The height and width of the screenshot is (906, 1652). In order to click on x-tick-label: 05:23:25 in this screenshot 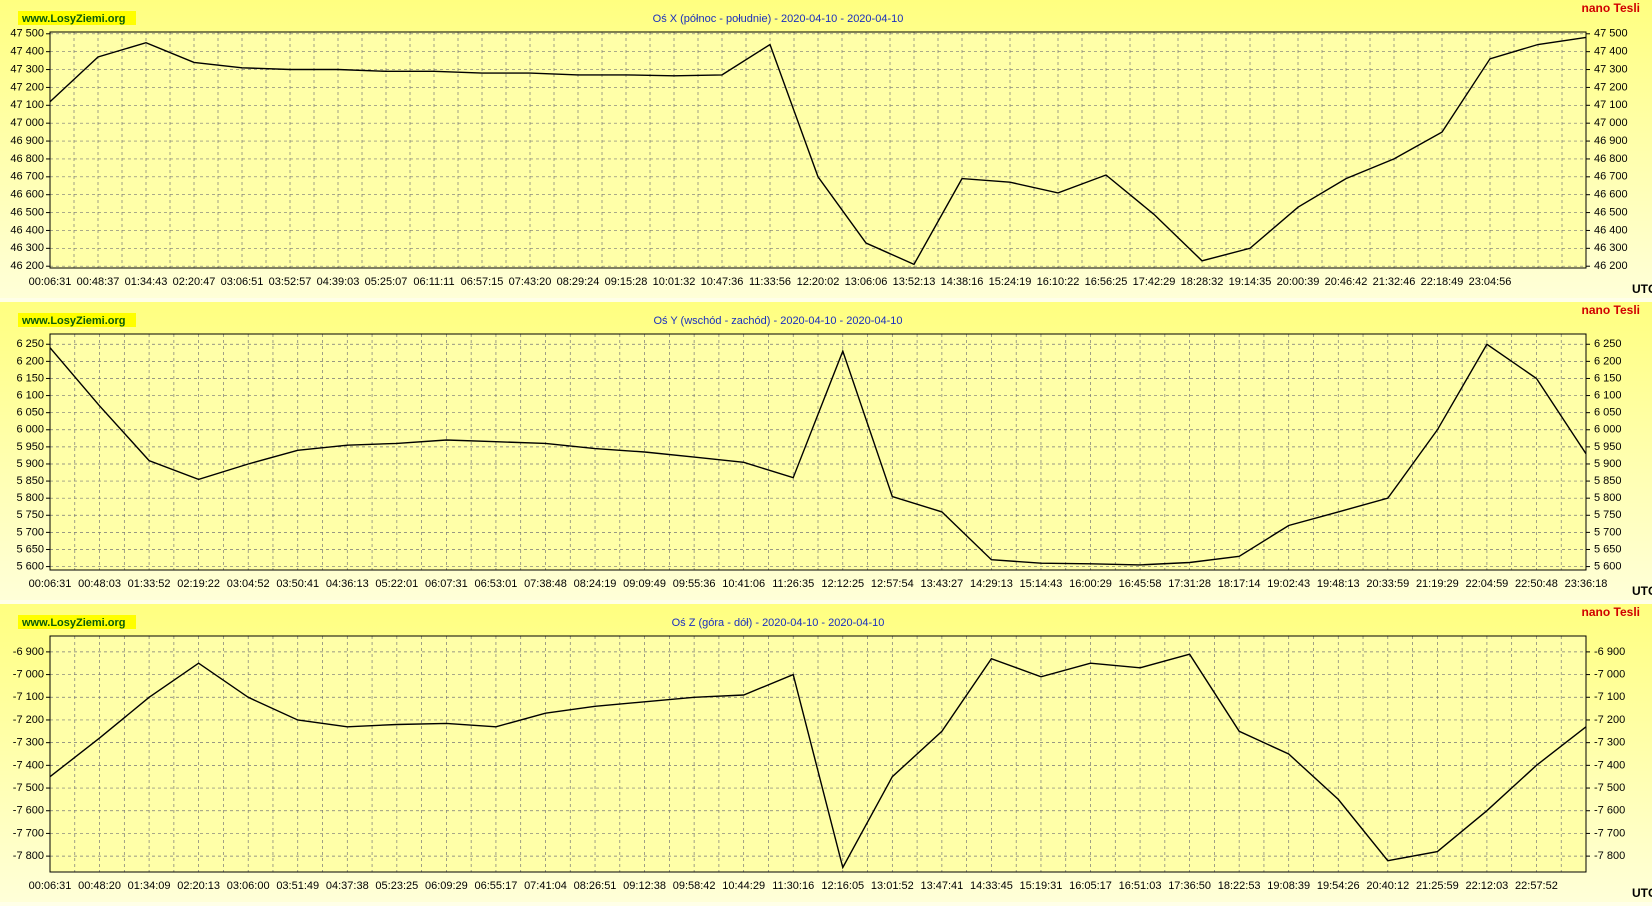, I will do `click(396, 886)`.